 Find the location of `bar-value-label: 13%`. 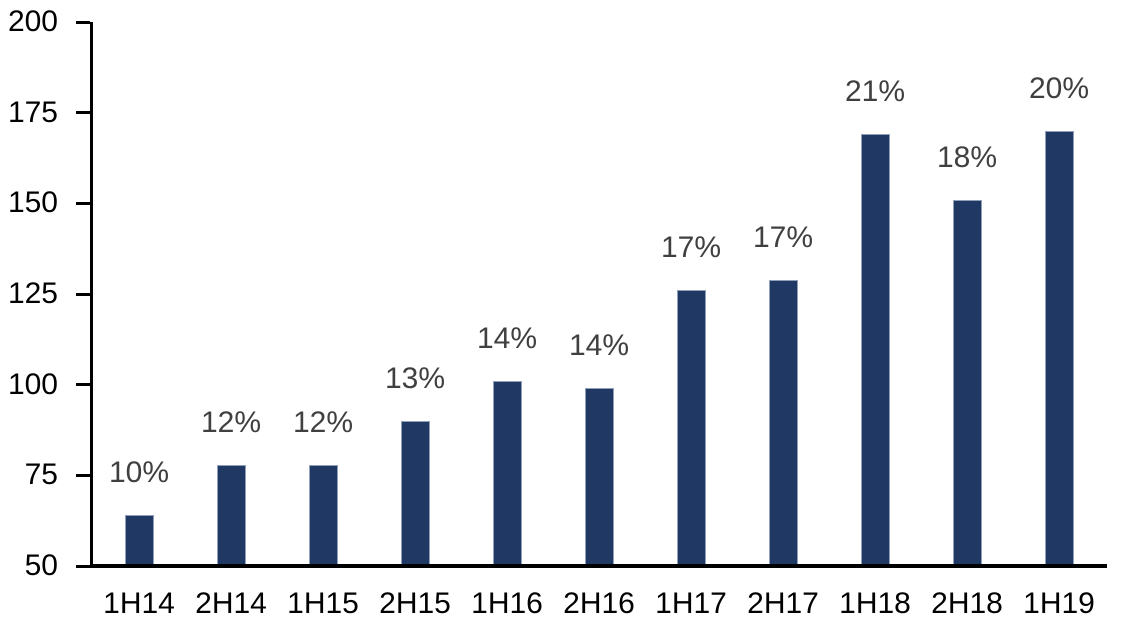

bar-value-label: 13% is located at coordinates (415, 378).